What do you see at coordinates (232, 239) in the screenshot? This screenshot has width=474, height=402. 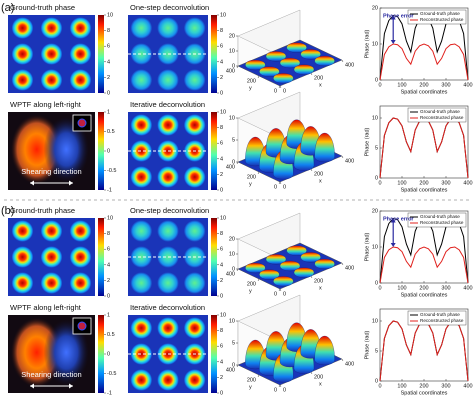 I see `z-tick-label: 20` at bounding box center [232, 239].